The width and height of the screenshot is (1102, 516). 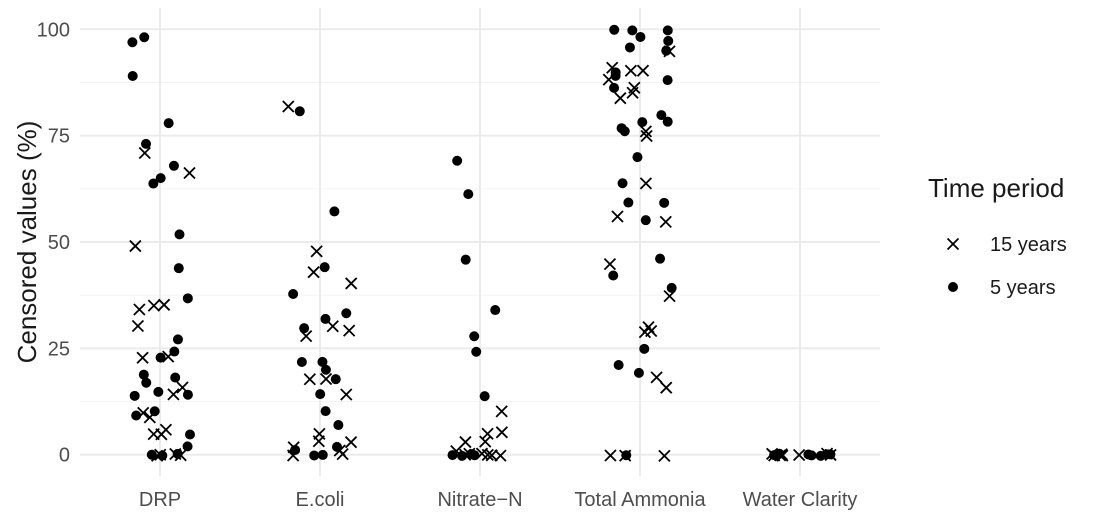 What do you see at coordinates (996, 188) in the screenshot?
I see `legend-title: Time period` at bounding box center [996, 188].